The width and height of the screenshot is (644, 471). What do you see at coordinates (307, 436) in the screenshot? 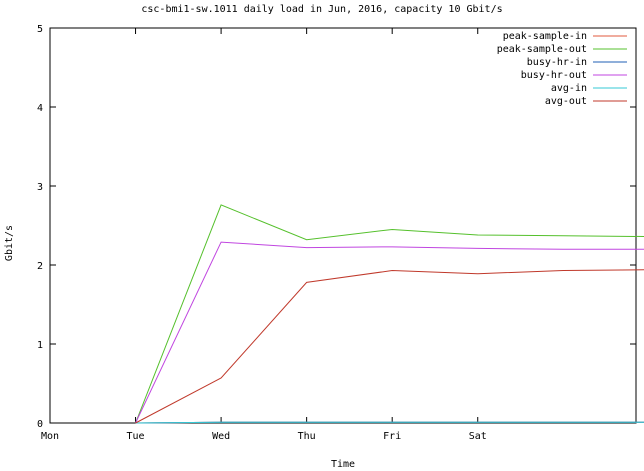
I see `x-tick-label: Thu` at bounding box center [307, 436].